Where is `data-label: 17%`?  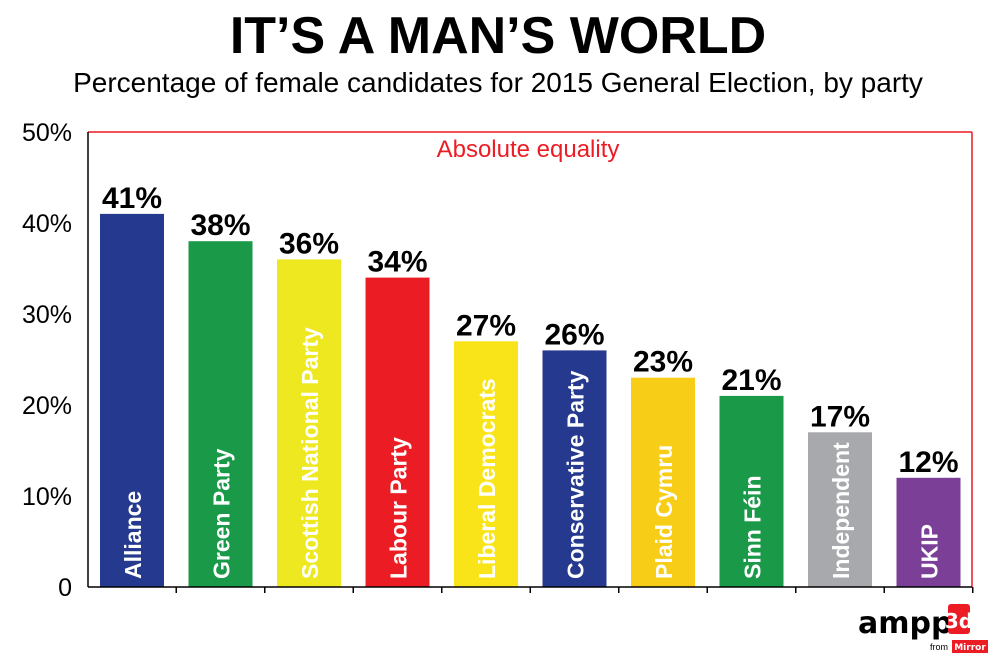 data-label: 17% is located at coordinates (840, 416).